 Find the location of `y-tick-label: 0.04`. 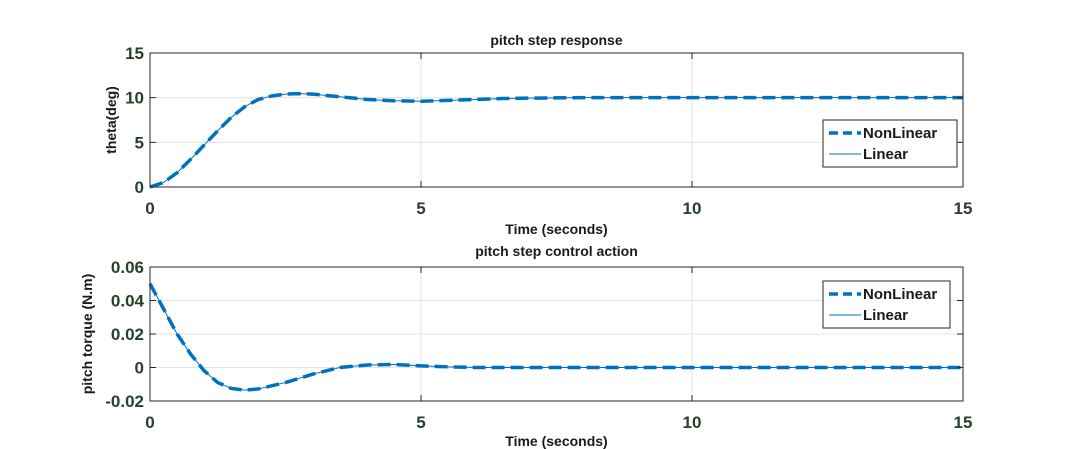

y-tick-label: 0.04 is located at coordinates (128, 301).